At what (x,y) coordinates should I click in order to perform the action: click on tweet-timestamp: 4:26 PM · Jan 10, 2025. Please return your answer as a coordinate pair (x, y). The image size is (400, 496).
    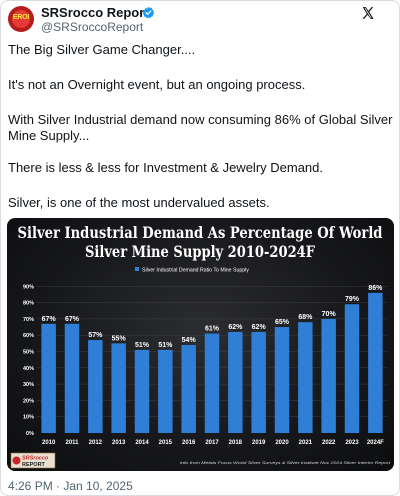
    Looking at the image, I should click on (70, 486).